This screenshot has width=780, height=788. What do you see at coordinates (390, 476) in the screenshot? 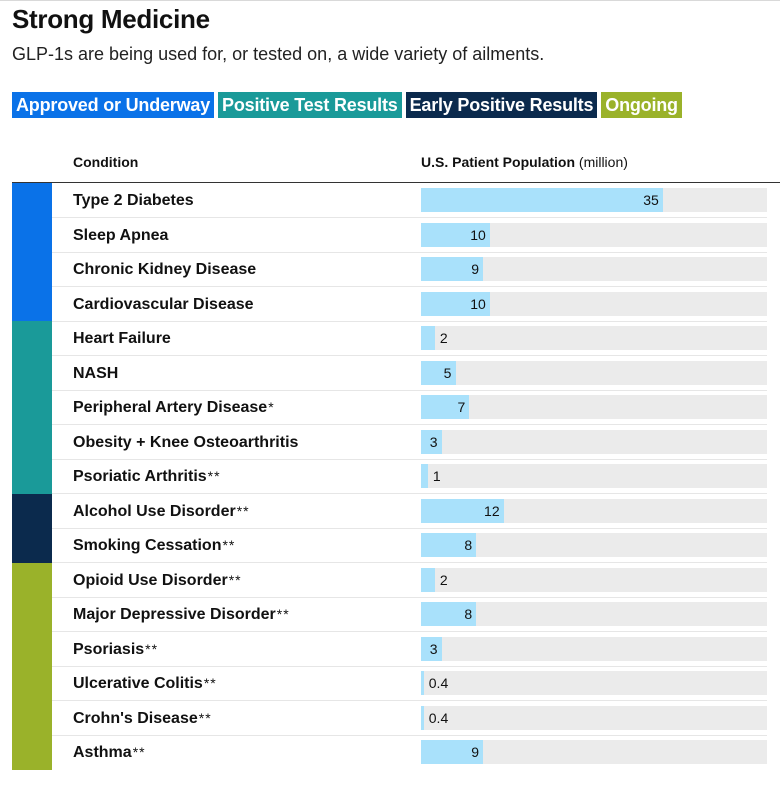
I see `table-row: Psoriatic Arthritis** 1` at bounding box center [390, 476].